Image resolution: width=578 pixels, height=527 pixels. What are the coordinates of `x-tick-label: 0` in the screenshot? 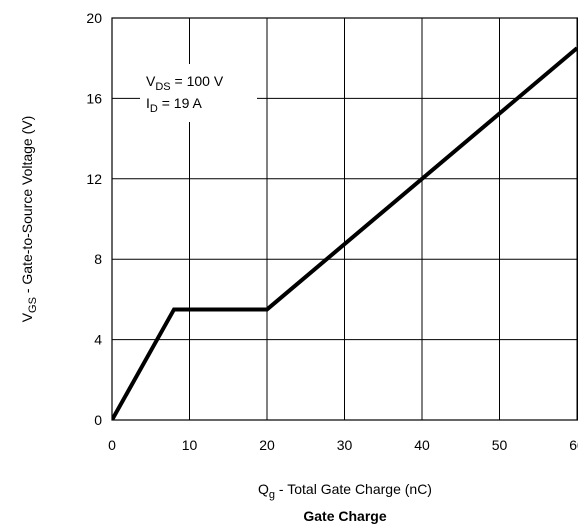 It's located at (112, 445).